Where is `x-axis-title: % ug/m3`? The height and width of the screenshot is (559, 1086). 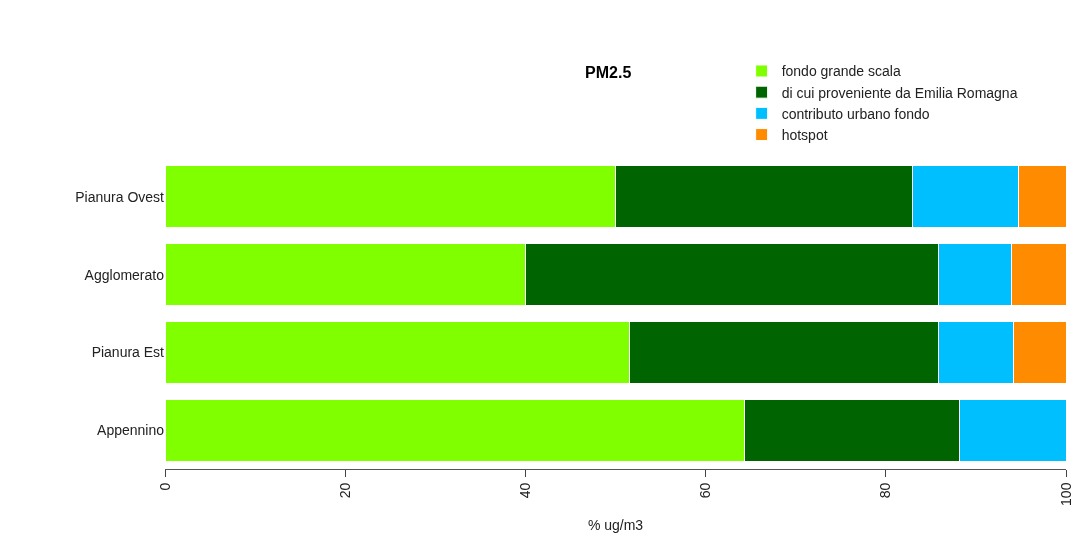
x-axis-title: % ug/m3 is located at coordinates (615, 525).